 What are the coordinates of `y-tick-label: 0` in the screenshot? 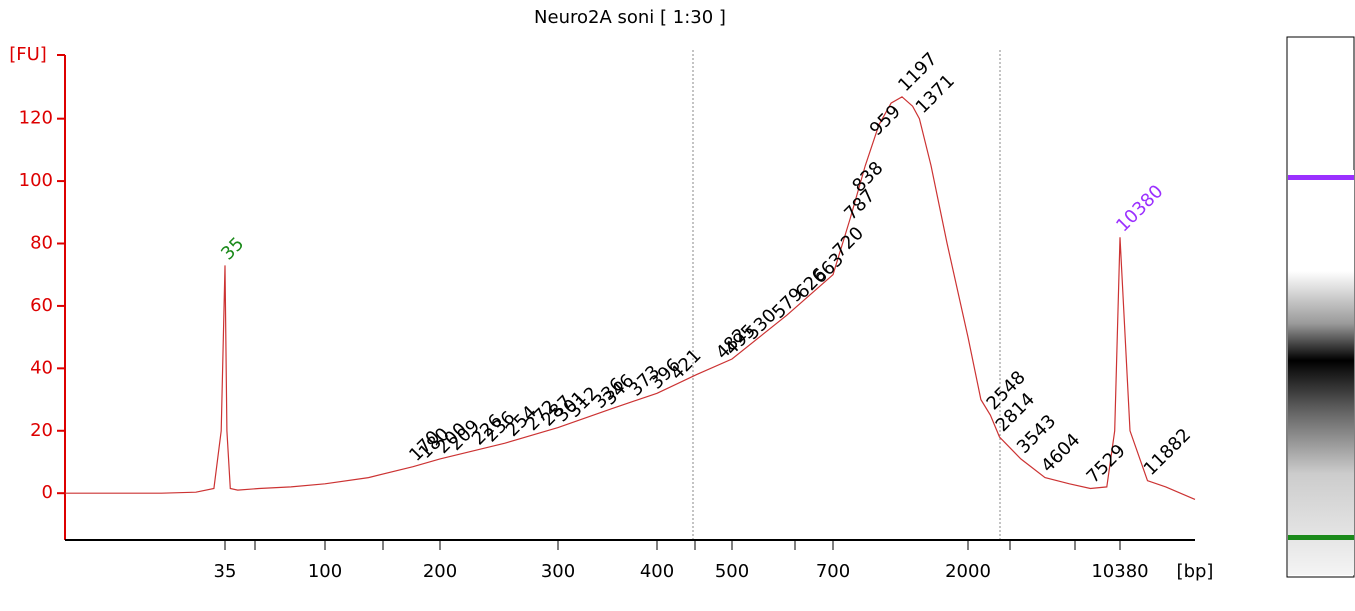 It's located at (47, 492).